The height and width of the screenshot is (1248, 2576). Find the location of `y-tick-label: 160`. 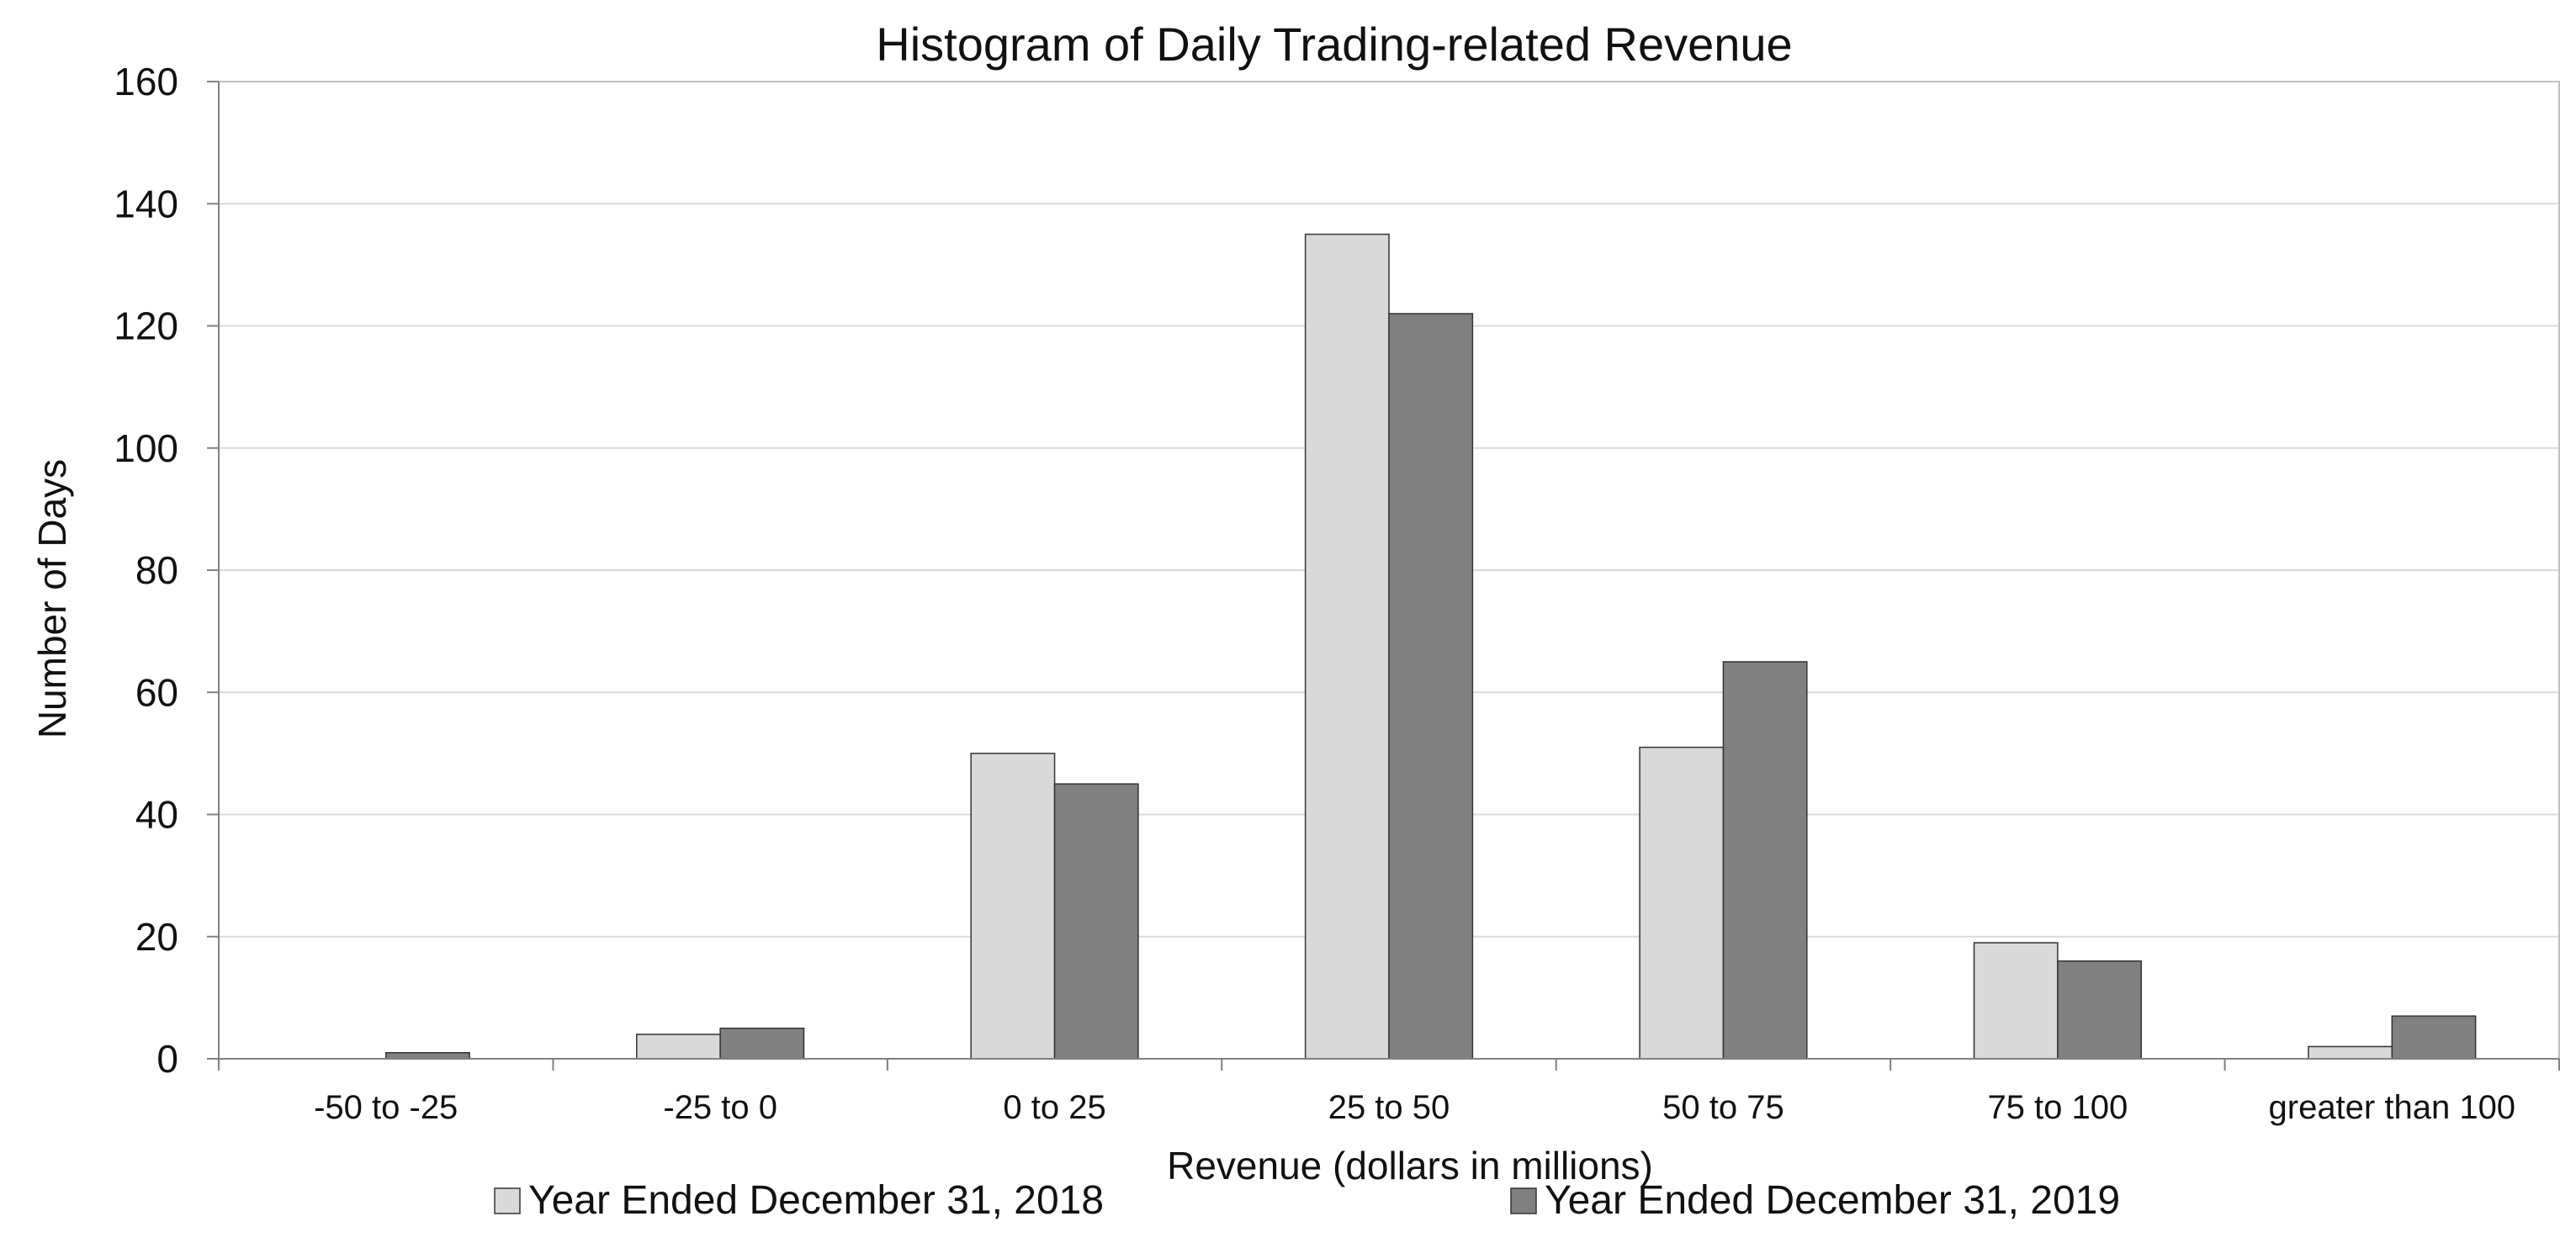

y-tick-label: 160 is located at coordinates (146, 81).